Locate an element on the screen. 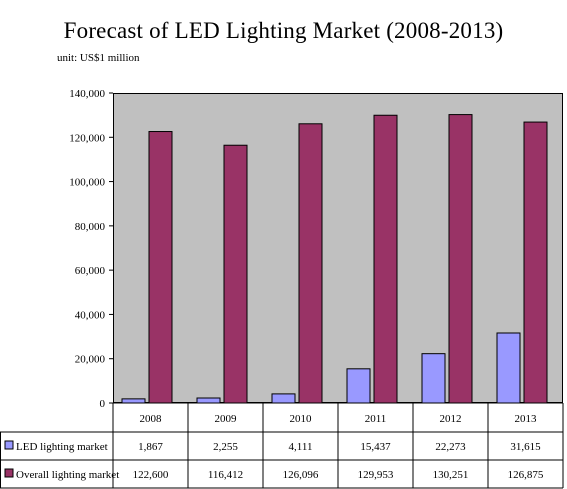  category-label: 2010 is located at coordinates (301, 419).